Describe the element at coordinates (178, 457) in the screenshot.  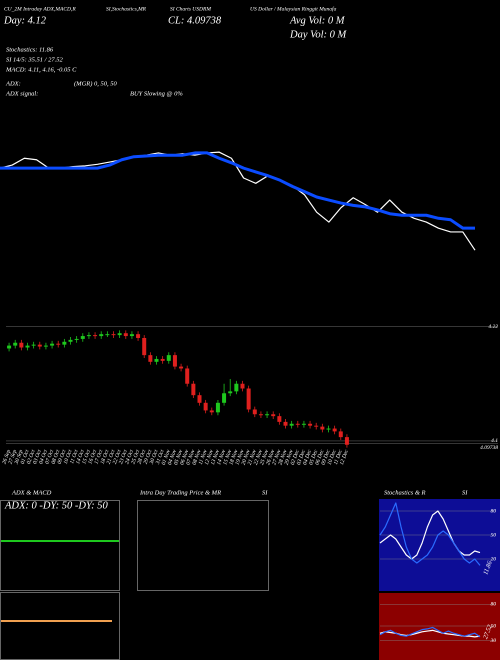
I see `x-tick-label: 05 Nov` at that location.